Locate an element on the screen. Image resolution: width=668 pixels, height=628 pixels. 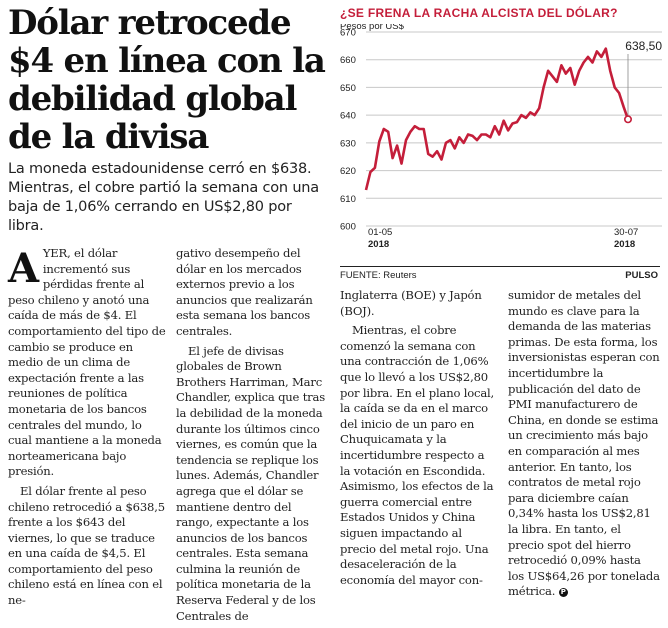
y-tick-label: 610 is located at coordinates (348, 199).